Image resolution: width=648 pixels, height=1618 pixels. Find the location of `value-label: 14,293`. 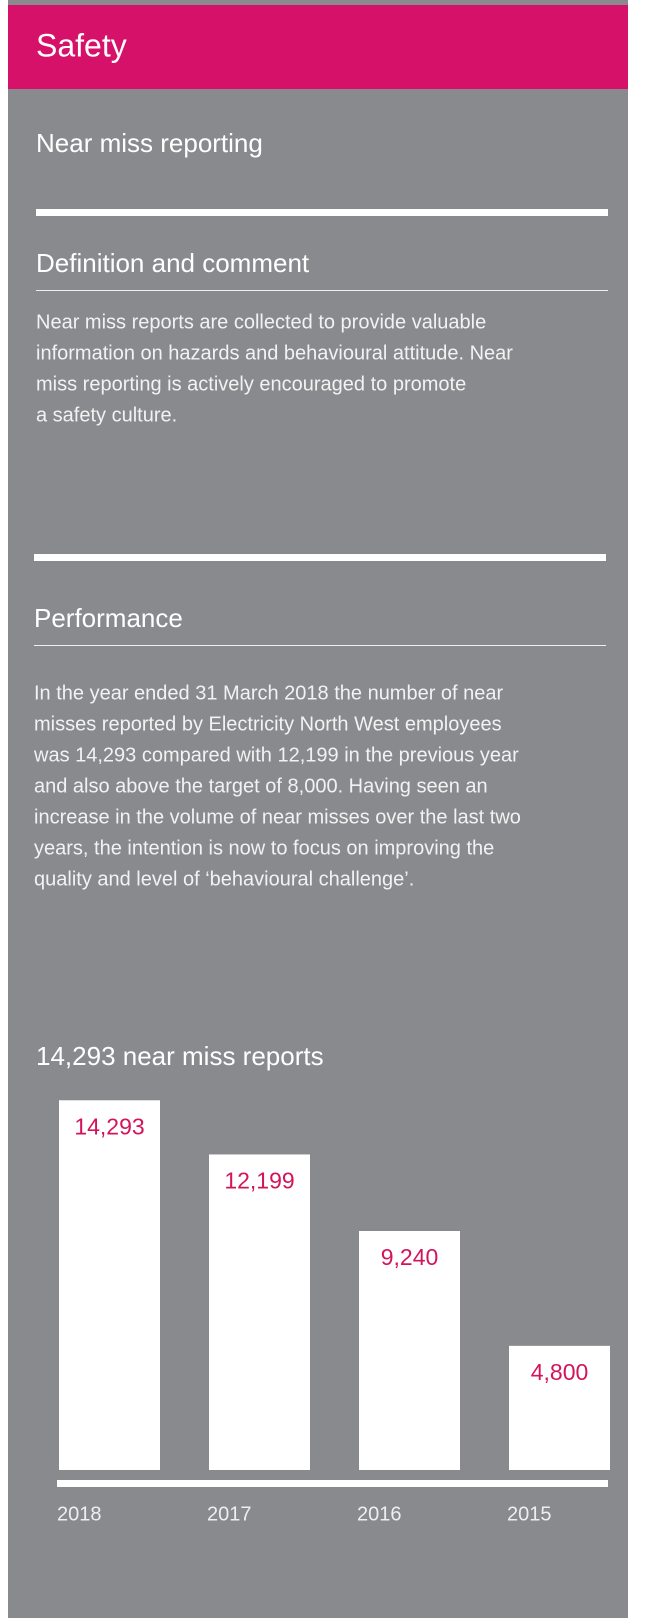

value-label: 14,293 is located at coordinates (109, 1126).